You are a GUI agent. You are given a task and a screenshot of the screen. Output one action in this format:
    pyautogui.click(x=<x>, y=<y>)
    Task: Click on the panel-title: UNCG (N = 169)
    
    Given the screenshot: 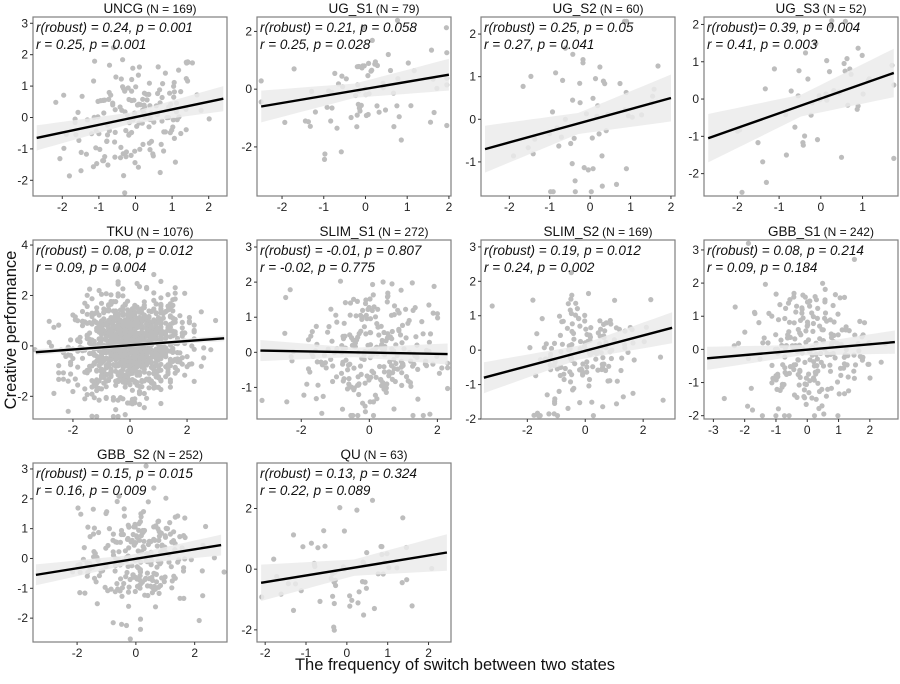 What is the action you would take?
    pyautogui.click(x=149, y=8)
    